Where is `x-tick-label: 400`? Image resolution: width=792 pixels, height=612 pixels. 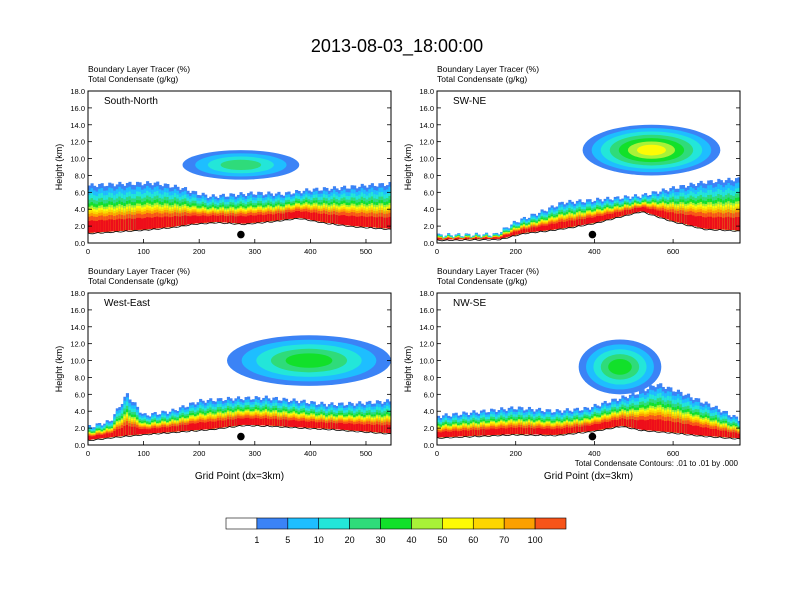
x-tick-label: 400 is located at coordinates (310, 251).